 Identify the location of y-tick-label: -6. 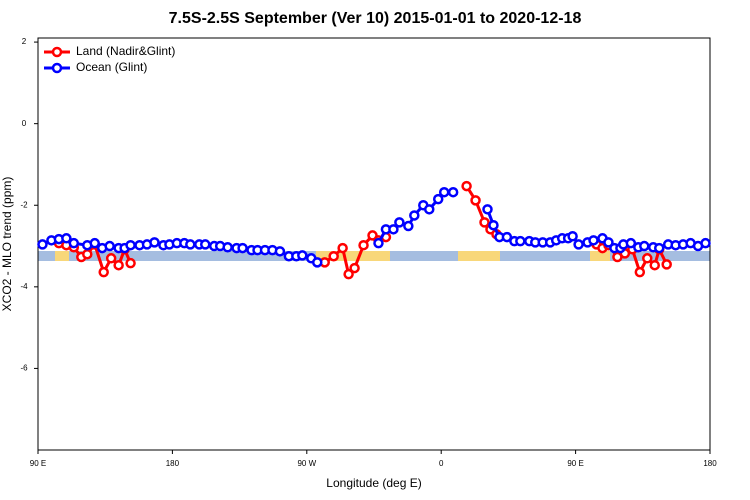
(24, 368).